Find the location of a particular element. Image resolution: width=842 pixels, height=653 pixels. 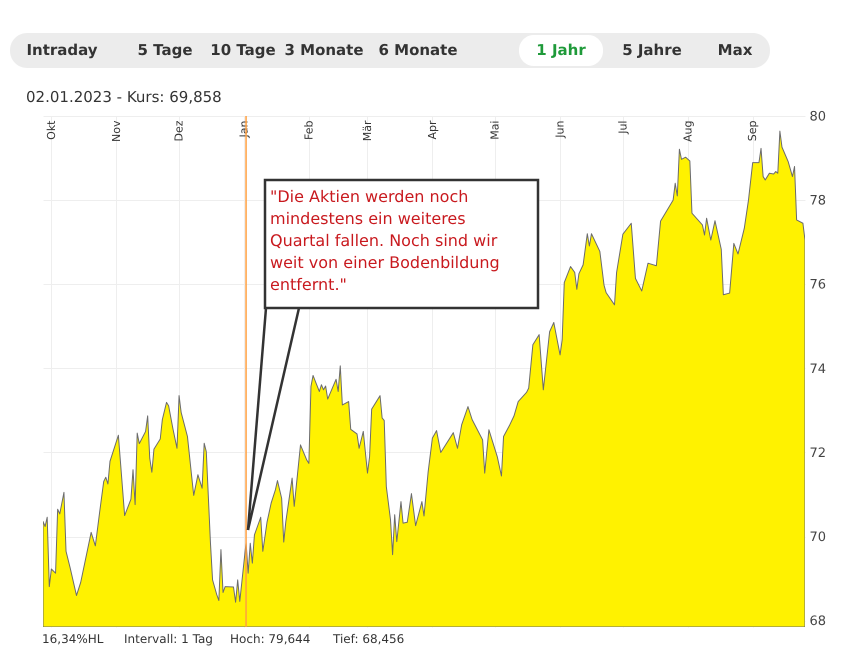

text: 5 Tage is located at coordinates (165, 50).